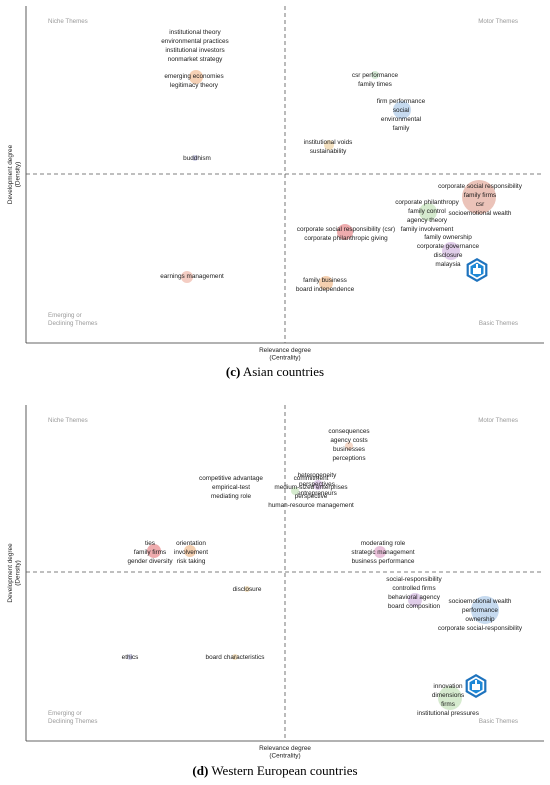  I want to click on theme-label: firm performance, so click(401, 101).